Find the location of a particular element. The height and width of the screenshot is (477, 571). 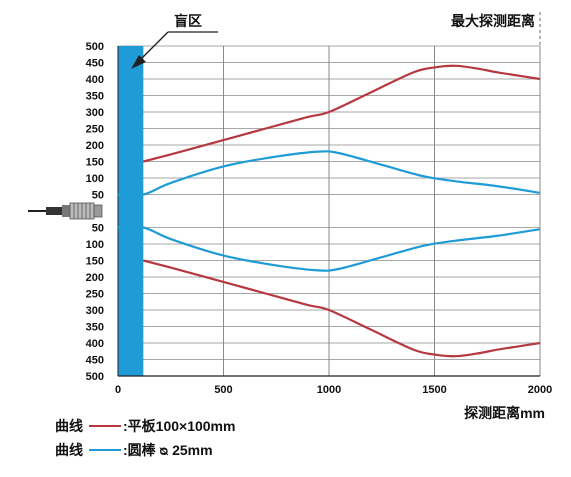

x-axis-label: 探测距离mm is located at coordinates (504, 413).